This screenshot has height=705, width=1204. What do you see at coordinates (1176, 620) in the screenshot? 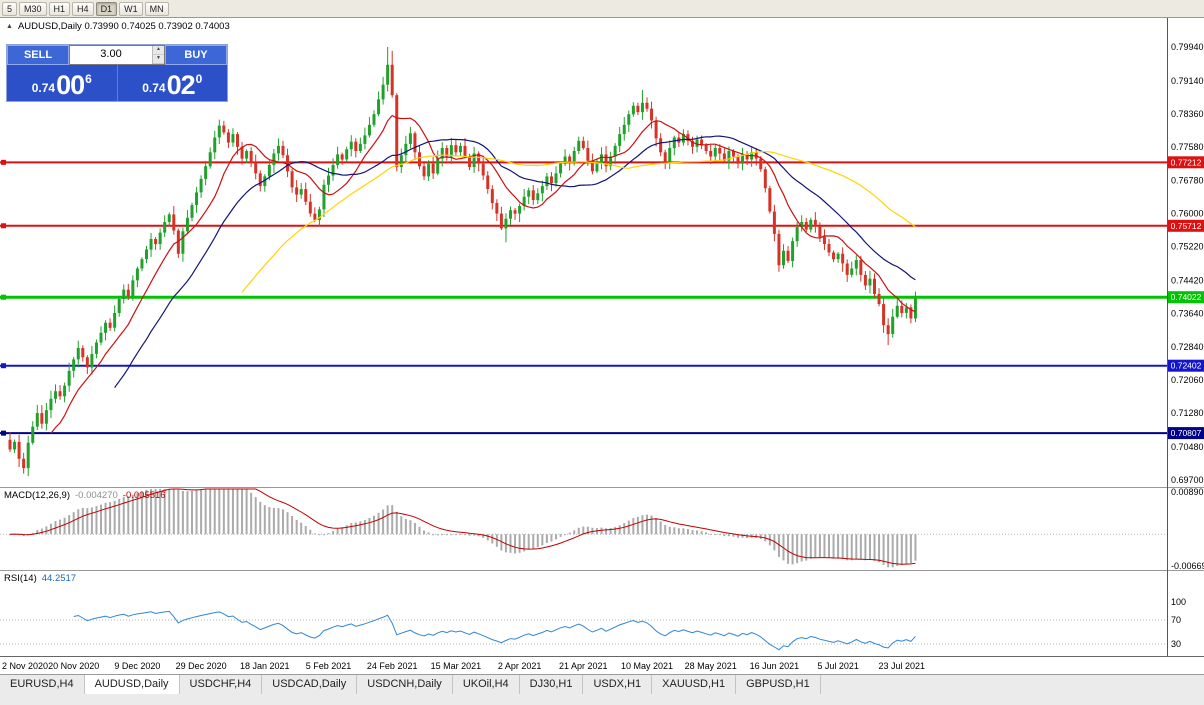
I see `rsi-axis-tick: 70` at bounding box center [1176, 620].